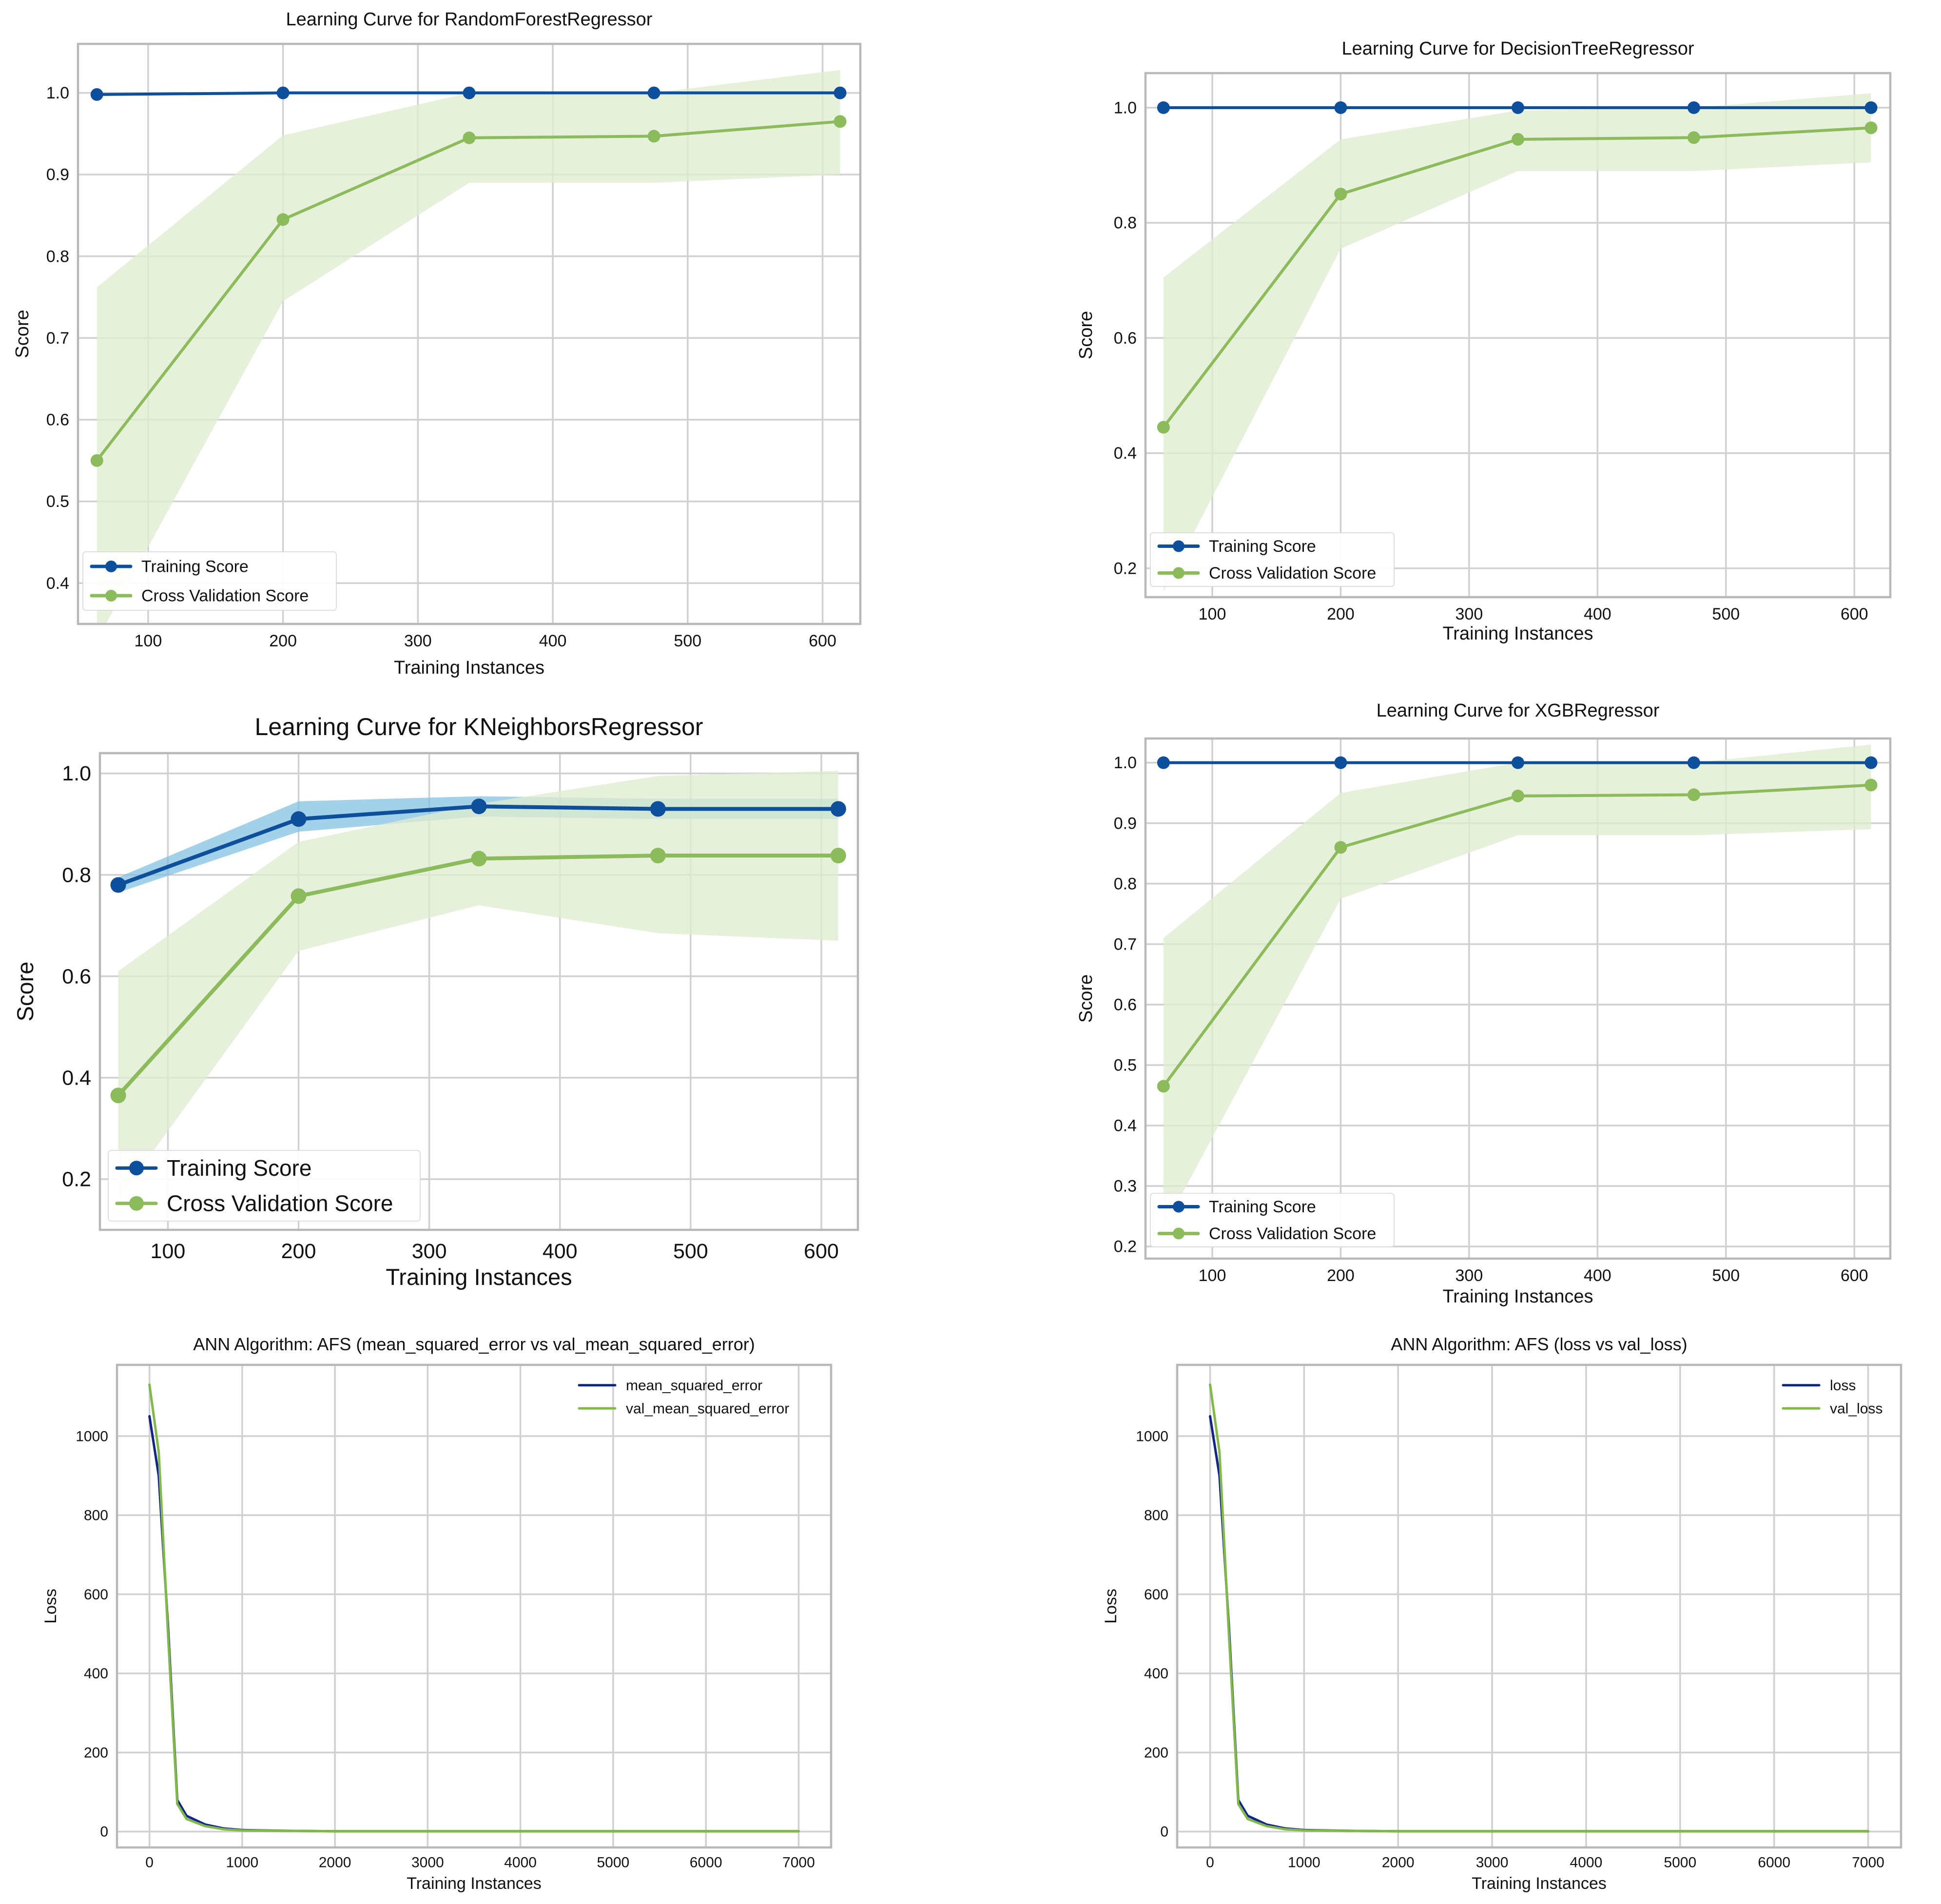  I want to click on chart-title: Learning Curve for DecisionTreeRegressor, so click(1517, 49).